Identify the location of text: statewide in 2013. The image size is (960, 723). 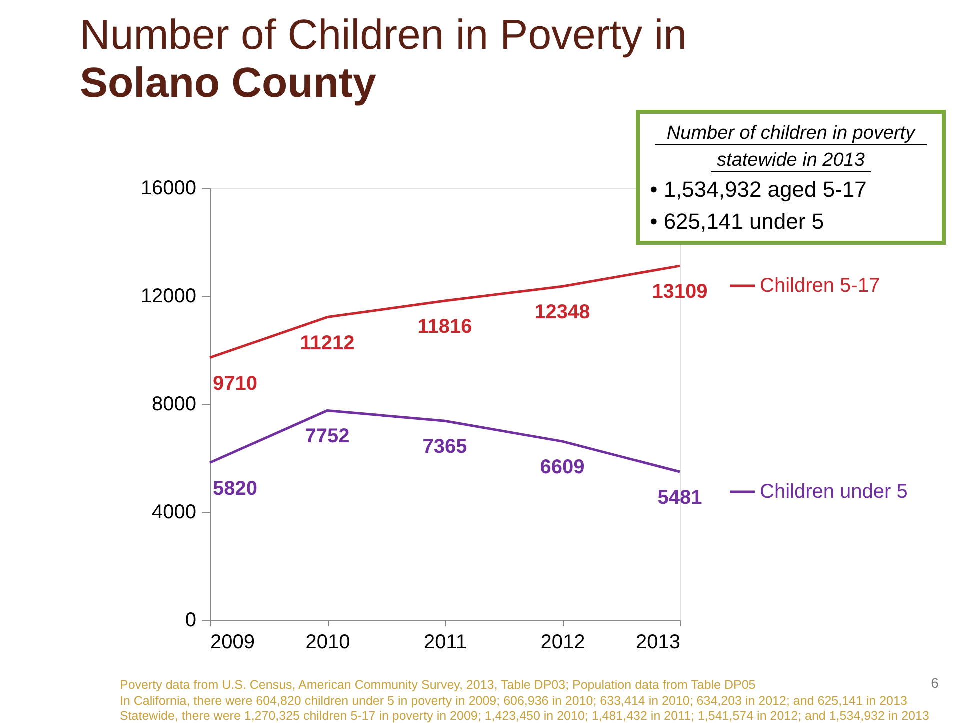
(791, 160).